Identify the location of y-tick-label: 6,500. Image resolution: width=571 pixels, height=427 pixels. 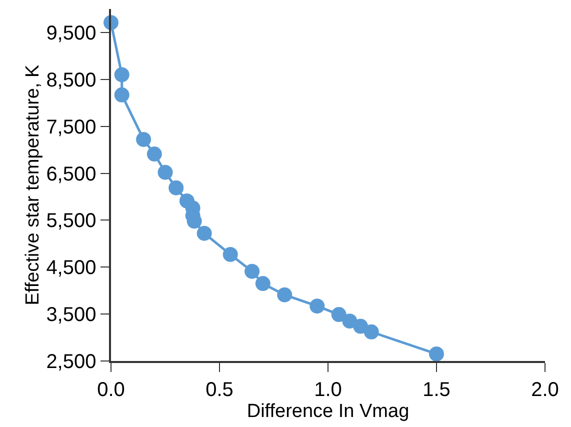
(71, 174).